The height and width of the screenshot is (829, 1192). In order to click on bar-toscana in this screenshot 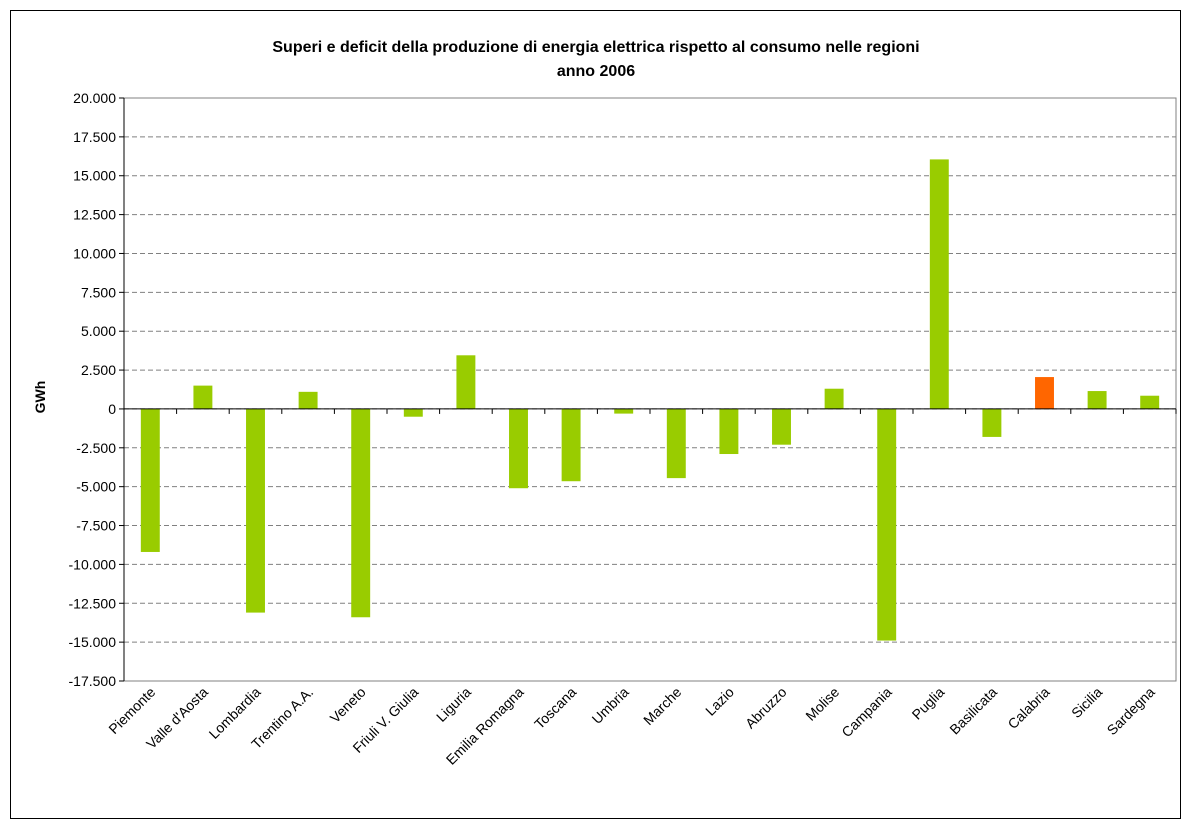, I will do `click(571, 445)`.